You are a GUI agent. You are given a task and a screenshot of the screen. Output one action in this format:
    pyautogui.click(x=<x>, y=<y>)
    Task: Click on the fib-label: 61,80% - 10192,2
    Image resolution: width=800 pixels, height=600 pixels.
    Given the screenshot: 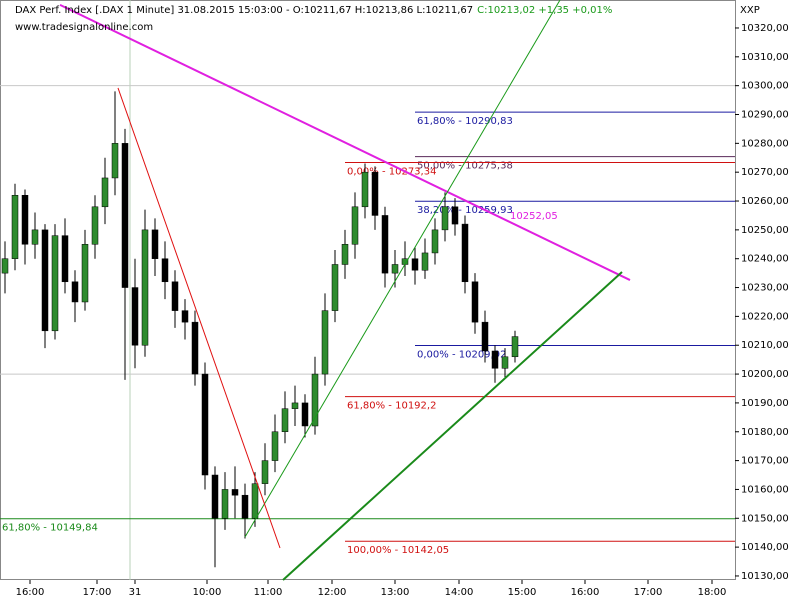 What is the action you would take?
    pyautogui.click(x=391, y=406)
    